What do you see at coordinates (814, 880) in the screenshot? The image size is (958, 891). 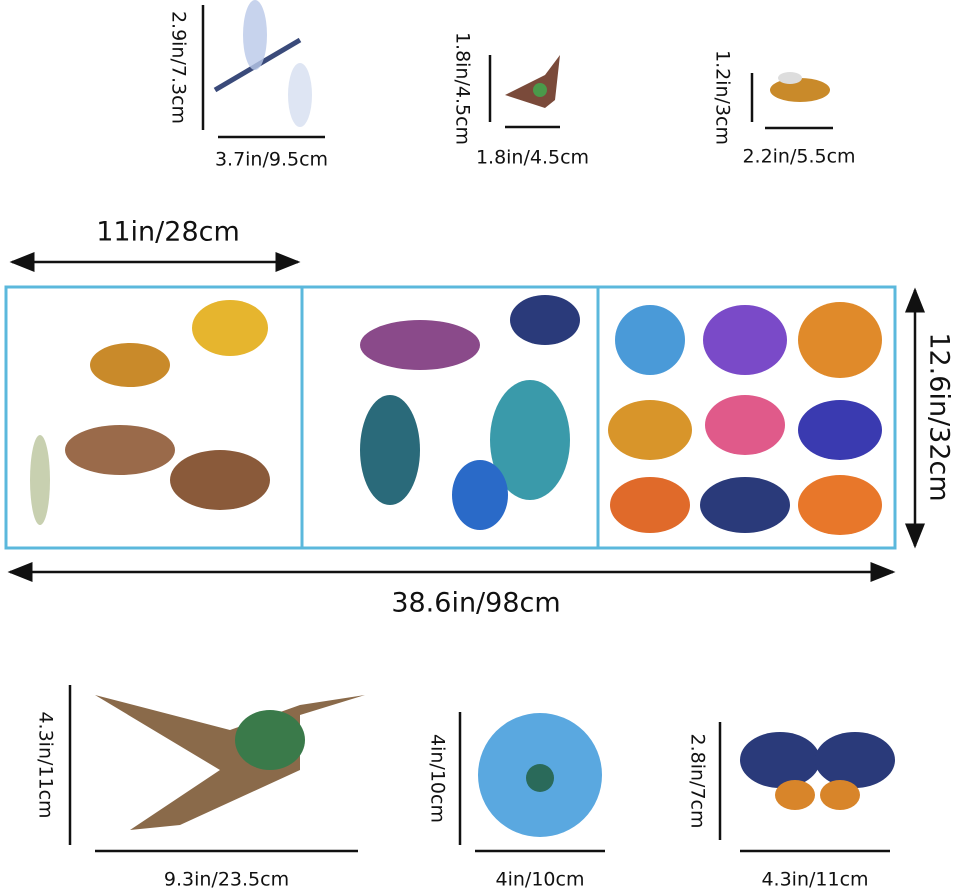 I see `width-label: 4.3in/11cm` at bounding box center [814, 880].